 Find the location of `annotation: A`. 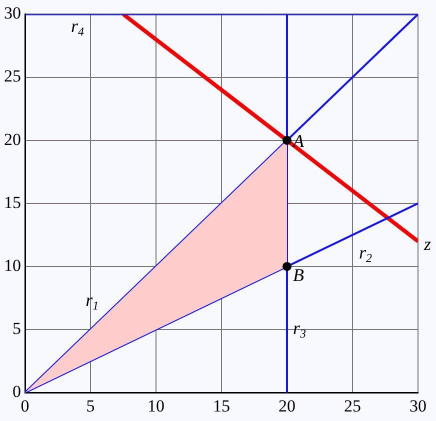

annotation: A is located at coordinates (298, 141).